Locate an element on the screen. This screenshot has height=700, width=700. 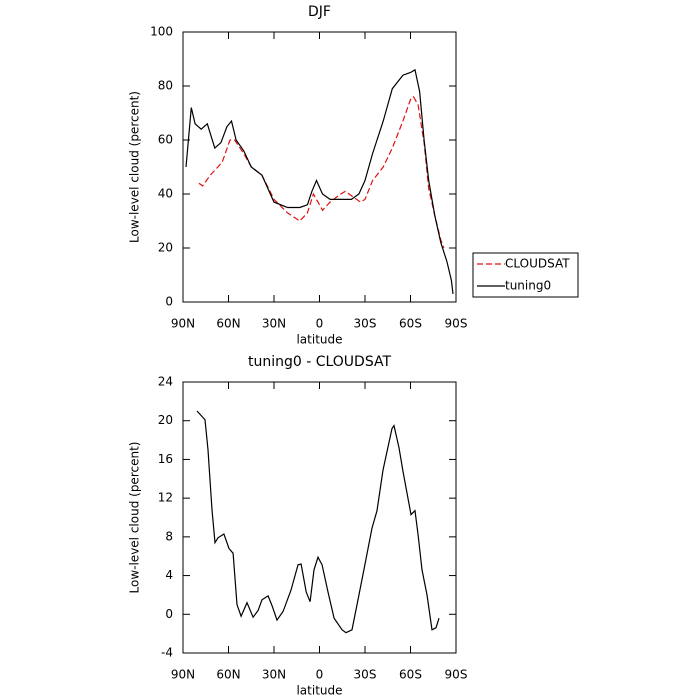
y-tick-label: 4 is located at coordinates (169, 575).